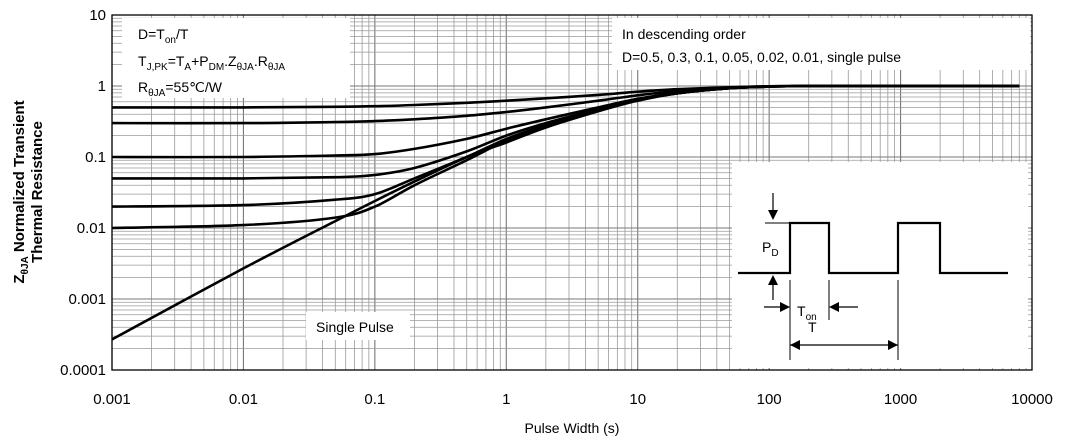 This screenshot has height=441, width=1072. I want to click on x-tick-label: 0.001, so click(112, 399).